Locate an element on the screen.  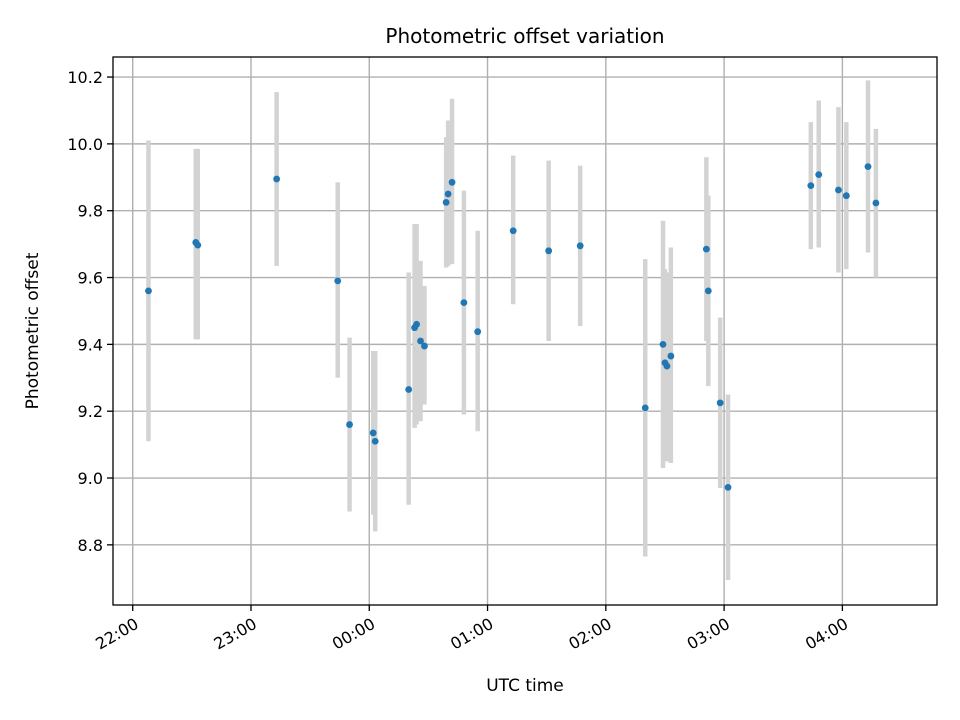
y-tick-label: 9.8 is located at coordinates (90, 211).